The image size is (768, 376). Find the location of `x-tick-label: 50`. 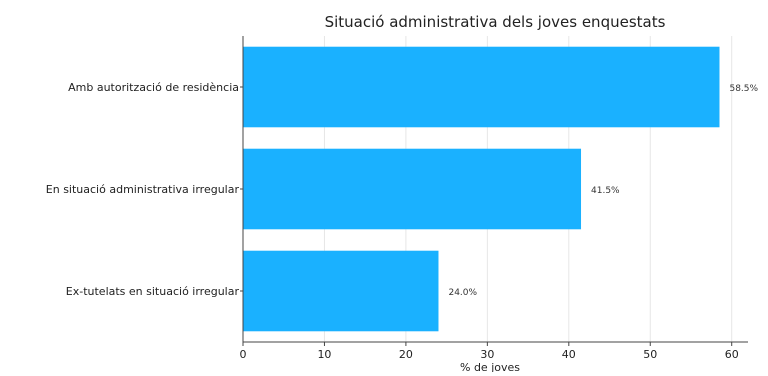

x-tick-label: 50 is located at coordinates (650, 354).